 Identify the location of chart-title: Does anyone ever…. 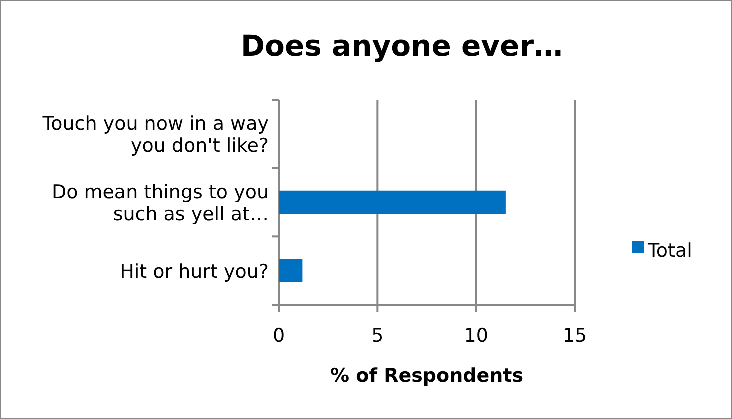
(402, 46).